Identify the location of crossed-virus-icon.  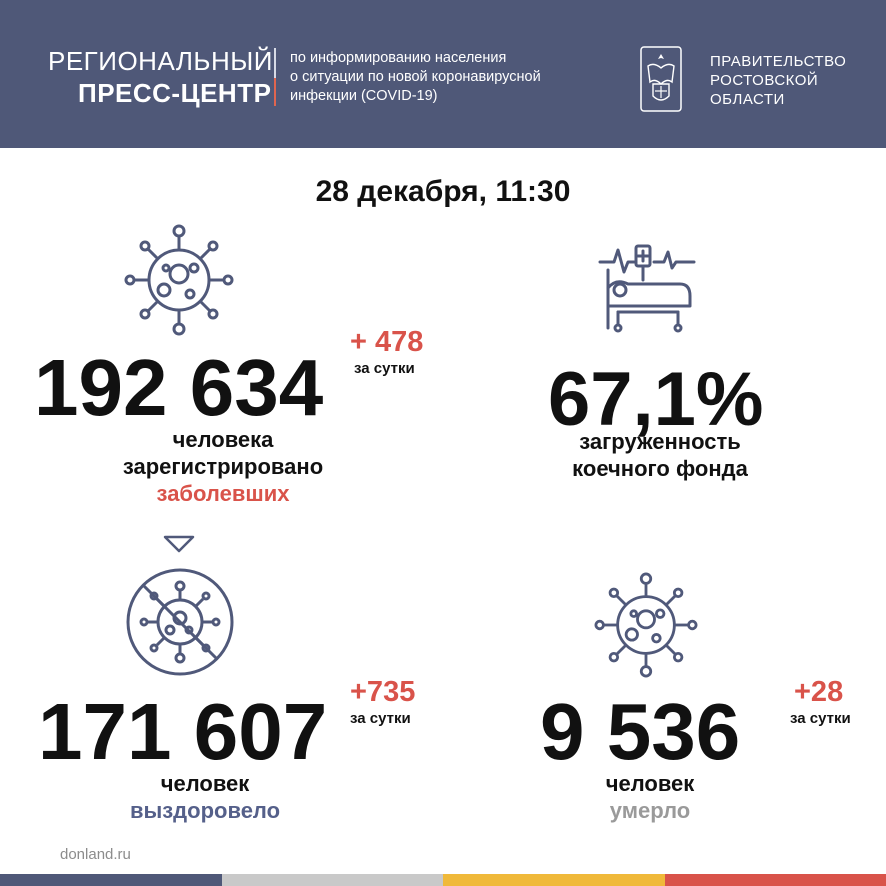
(180, 622).